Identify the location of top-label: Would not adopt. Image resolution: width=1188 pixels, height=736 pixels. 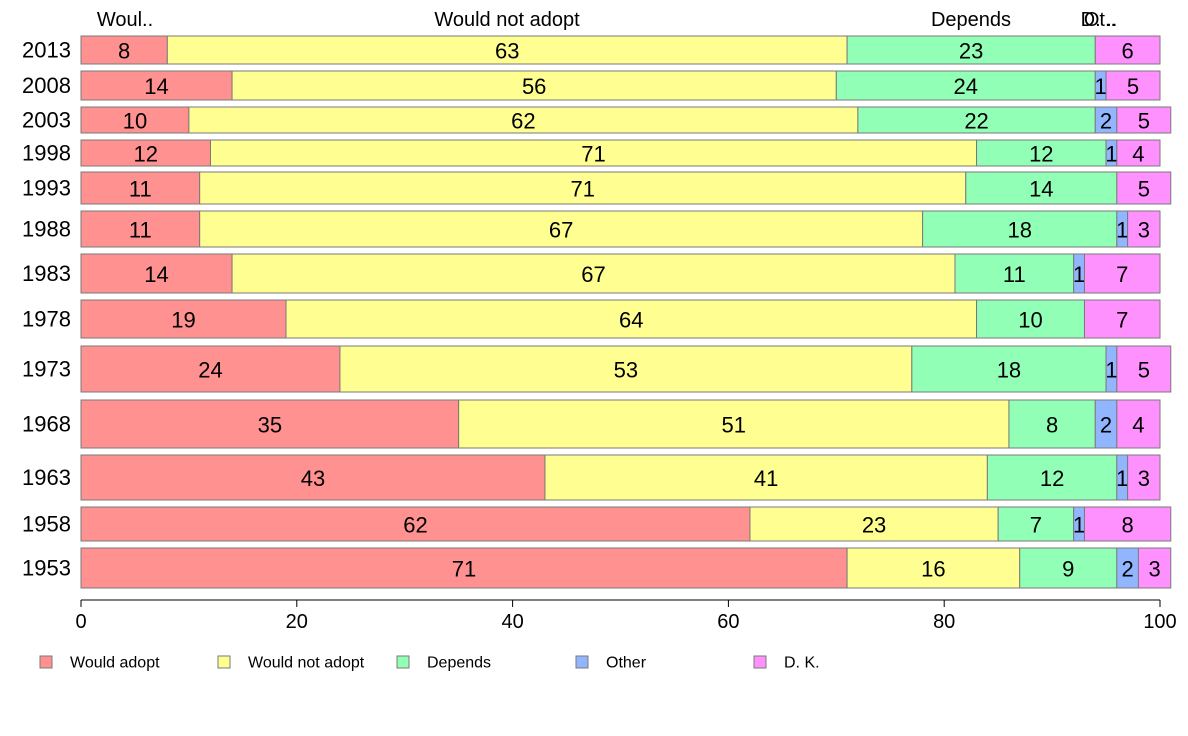
(507, 20).